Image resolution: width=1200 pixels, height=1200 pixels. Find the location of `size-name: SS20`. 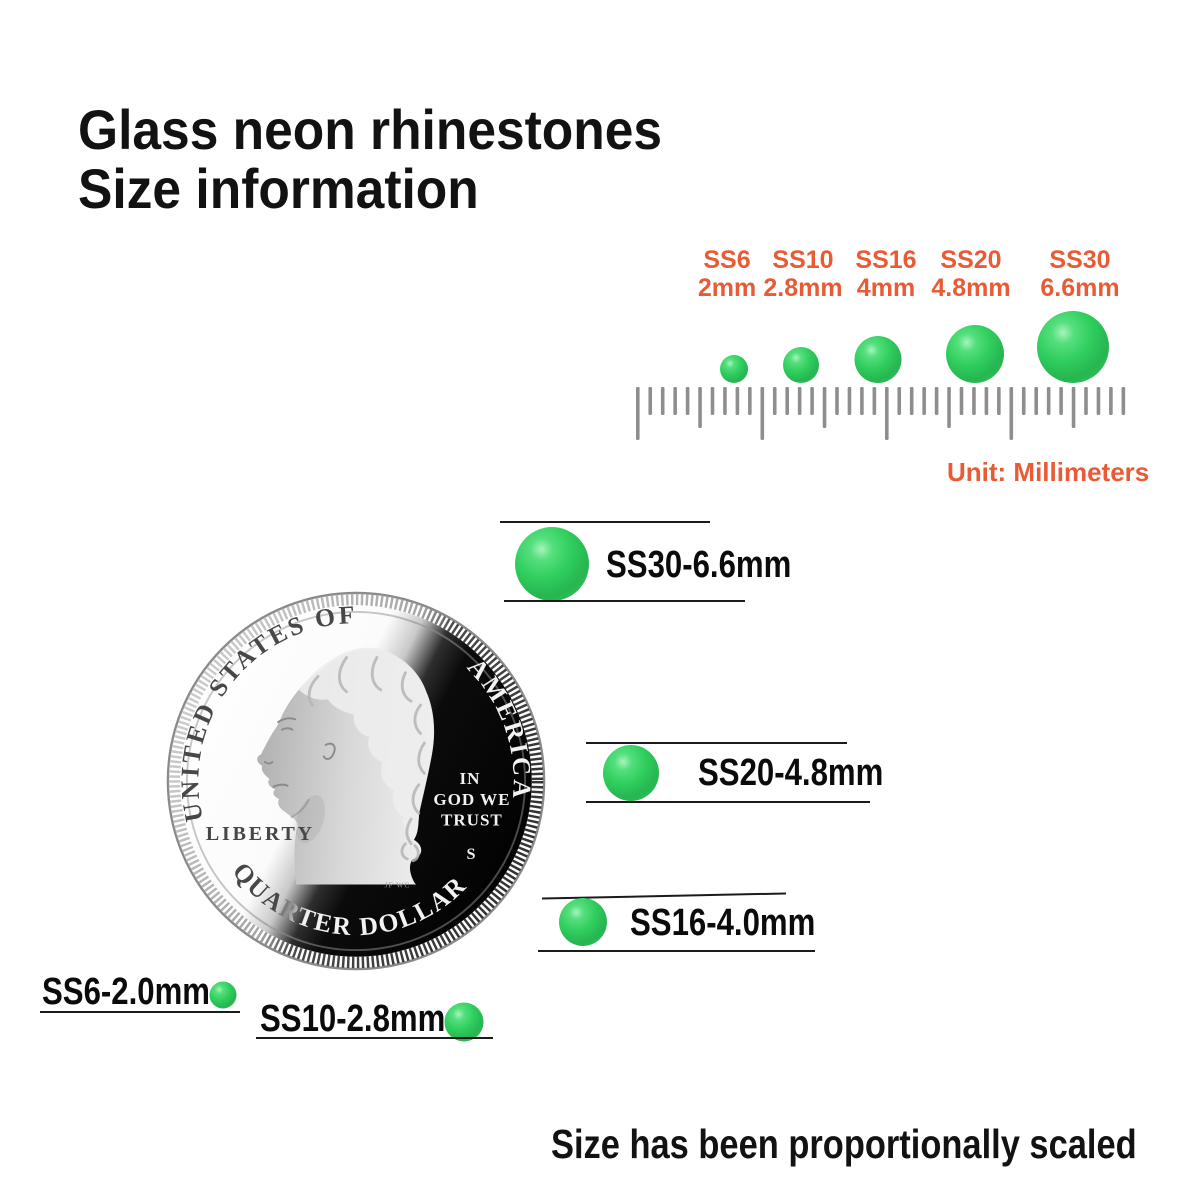

size-name: SS20 is located at coordinates (971, 260).